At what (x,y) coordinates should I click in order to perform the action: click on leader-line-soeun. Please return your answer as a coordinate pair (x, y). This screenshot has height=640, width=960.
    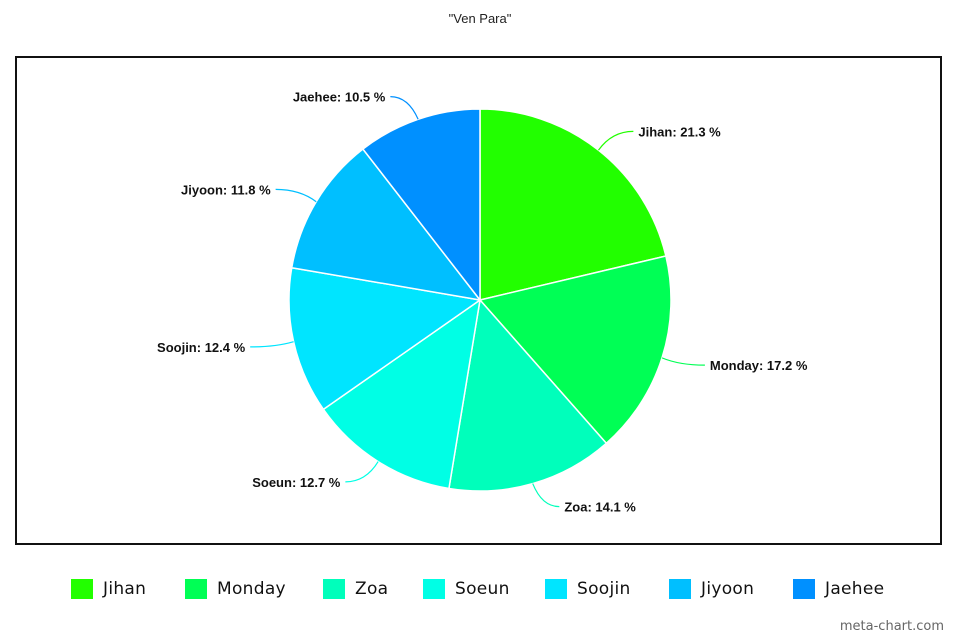
    Looking at the image, I should click on (362, 472).